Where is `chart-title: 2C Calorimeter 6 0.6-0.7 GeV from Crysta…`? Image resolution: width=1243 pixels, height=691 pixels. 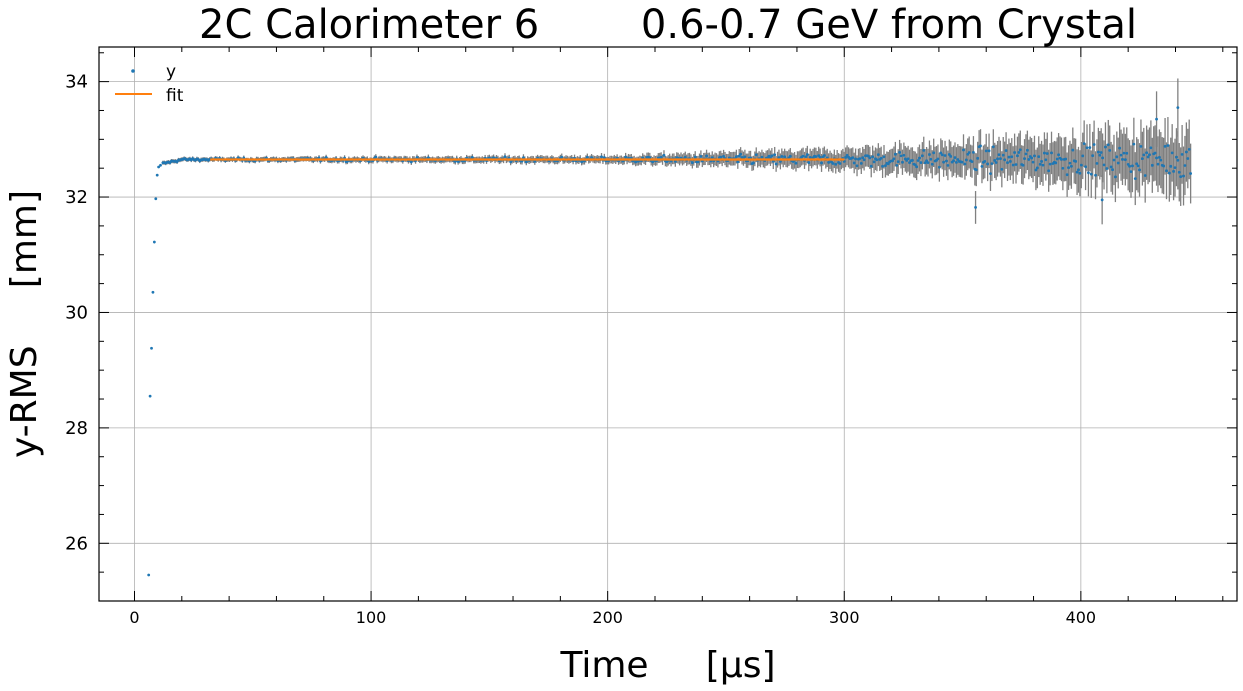 chart-title: 2C Calorimeter 6 0.6-0.7 GeV from Crysta… is located at coordinates (668, 25).